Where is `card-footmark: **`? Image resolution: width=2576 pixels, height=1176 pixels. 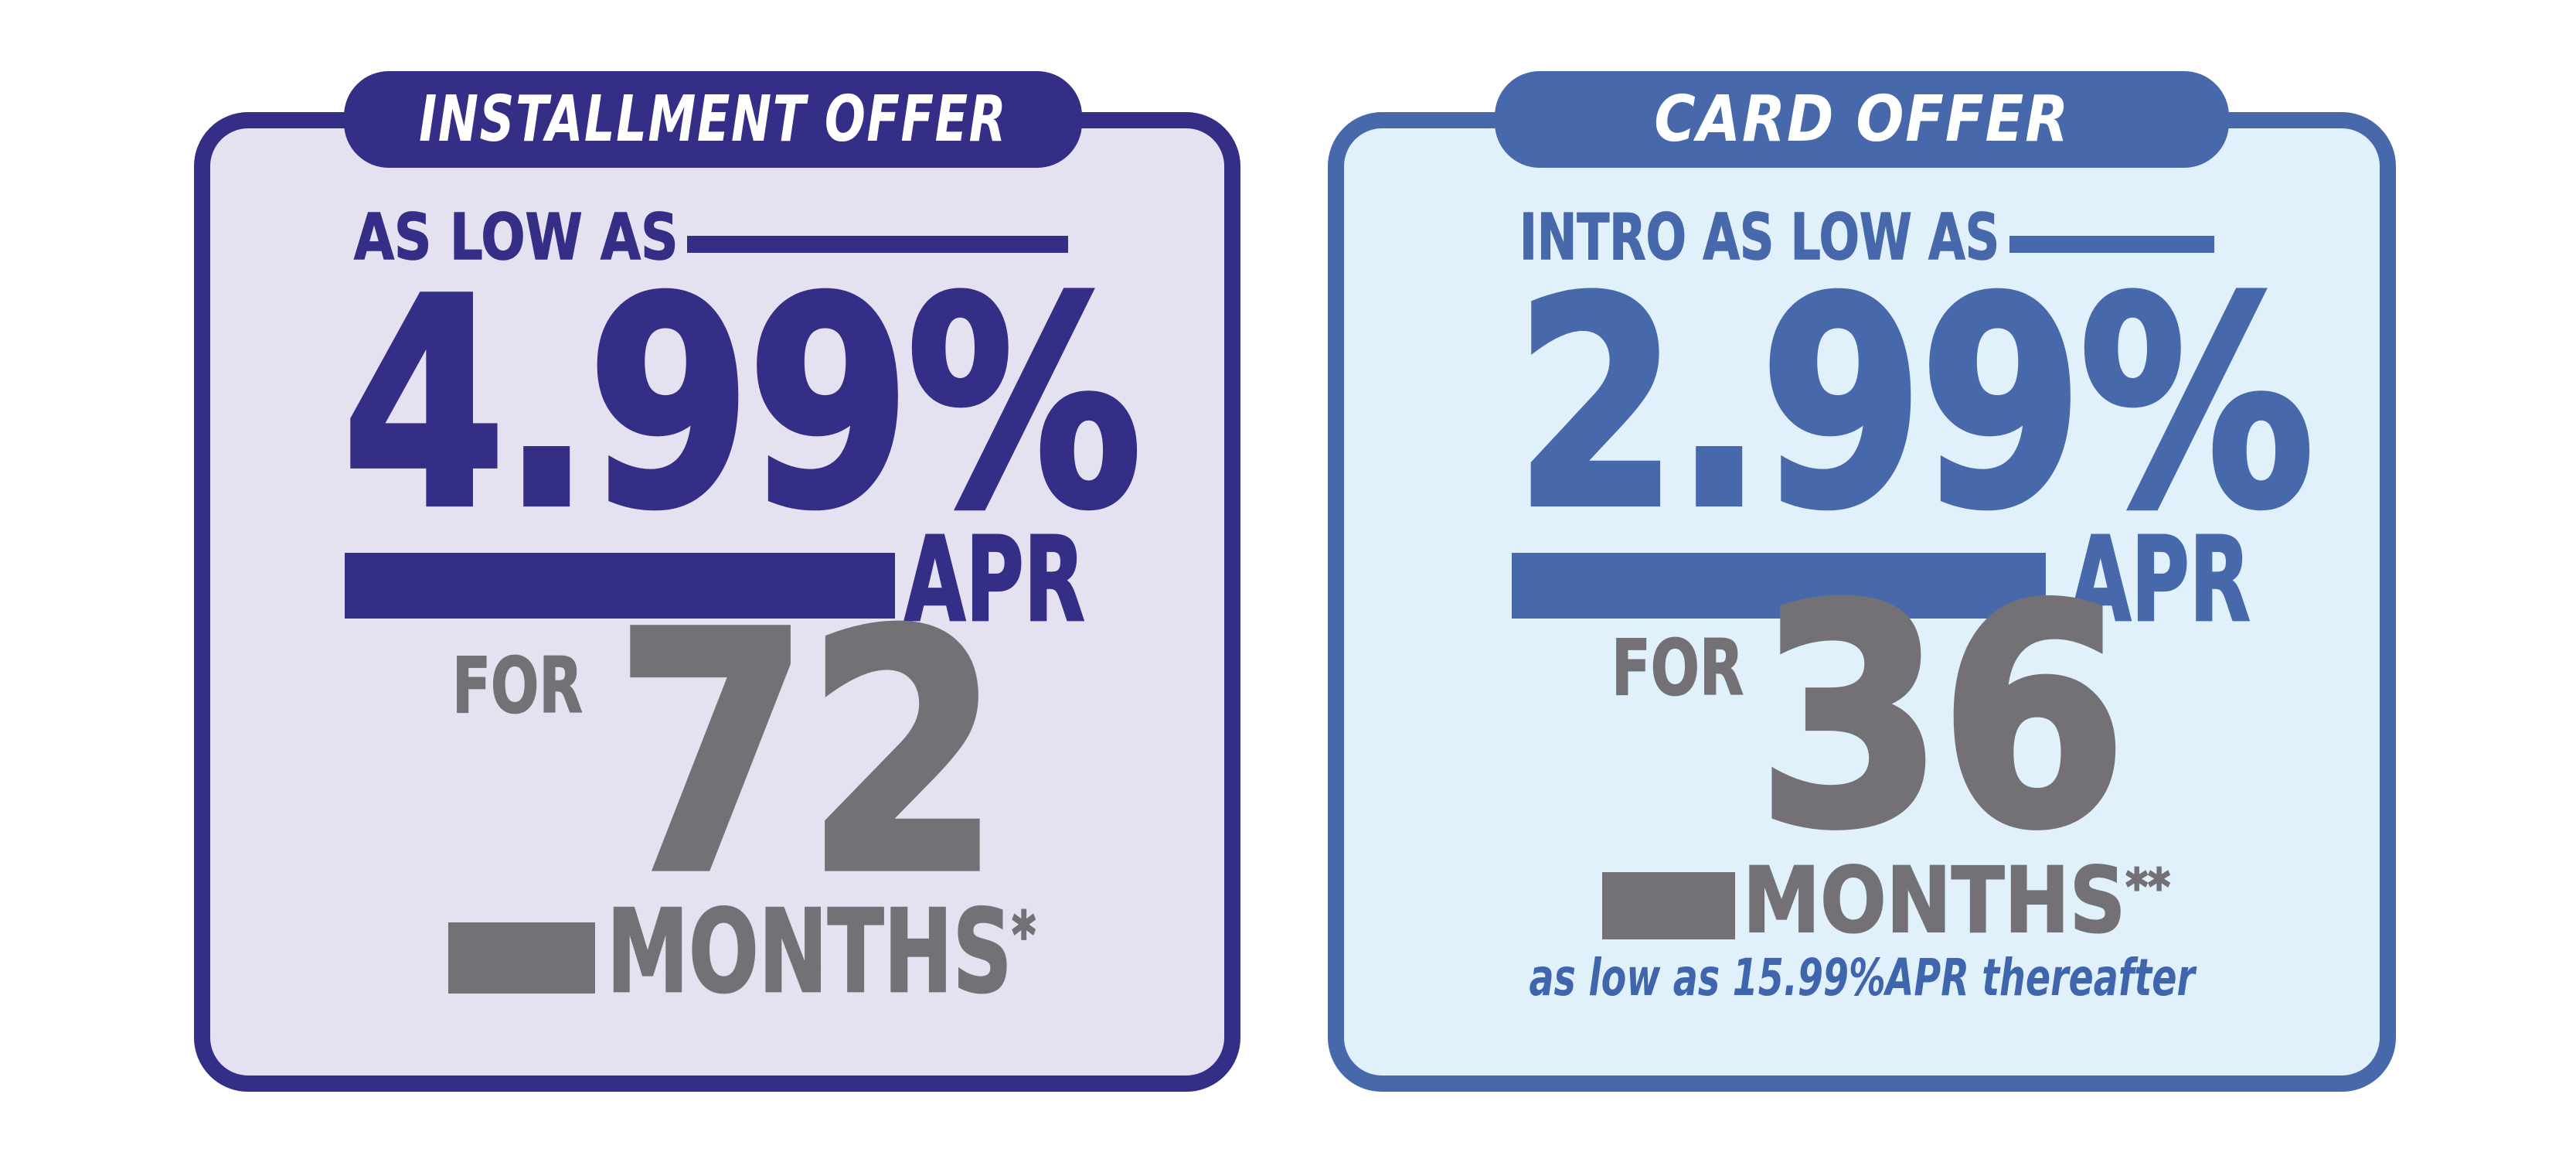
card-footmark: ** is located at coordinates (2148, 887).